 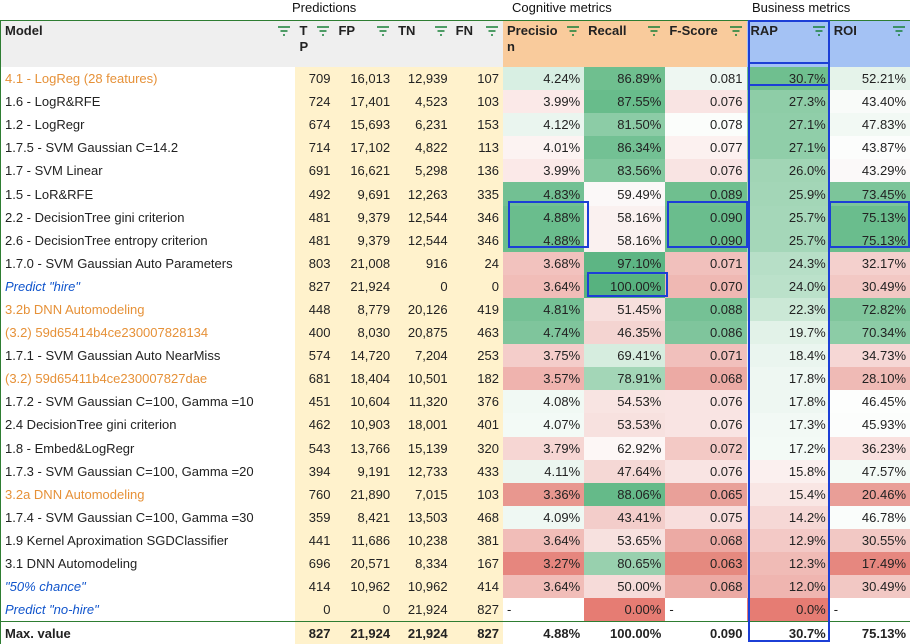 I want to click on tn-cell: 21,924, so click(x=423, y=610).